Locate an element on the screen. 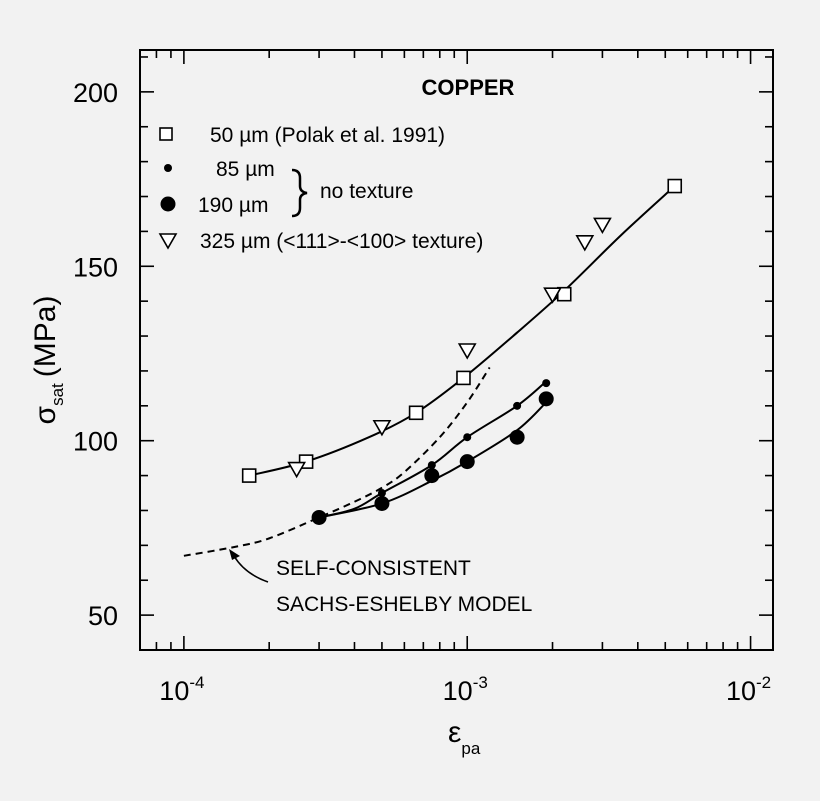  y-tick-labels: 50 100 150 200 is located at coordinates (95, 354).